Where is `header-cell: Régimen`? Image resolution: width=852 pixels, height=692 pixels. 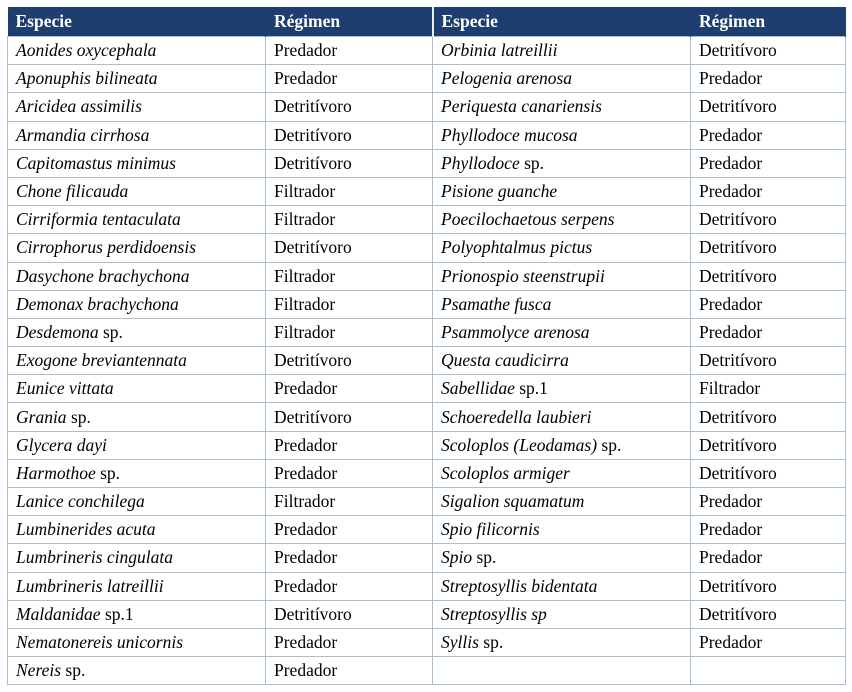 header-cell: Régimen is located at coordinates (349, 22).